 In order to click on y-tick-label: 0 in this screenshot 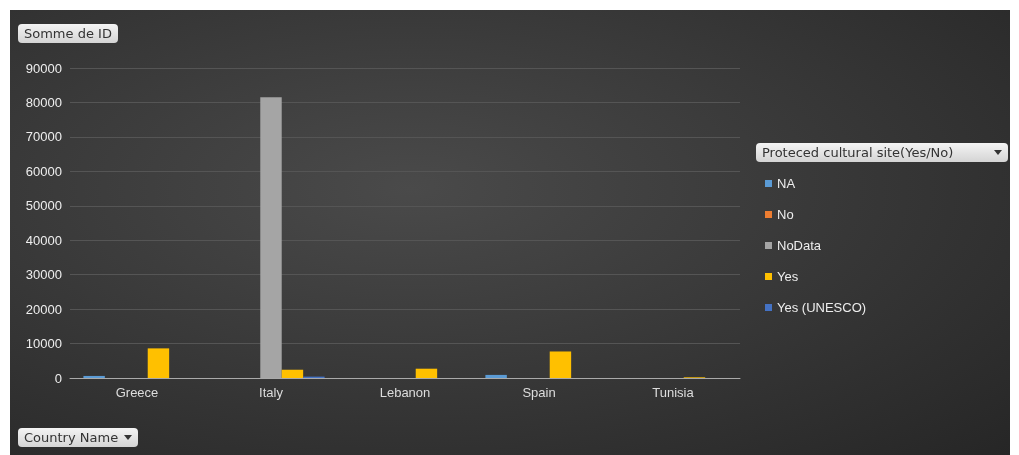, I will do `click(58, 378)`.